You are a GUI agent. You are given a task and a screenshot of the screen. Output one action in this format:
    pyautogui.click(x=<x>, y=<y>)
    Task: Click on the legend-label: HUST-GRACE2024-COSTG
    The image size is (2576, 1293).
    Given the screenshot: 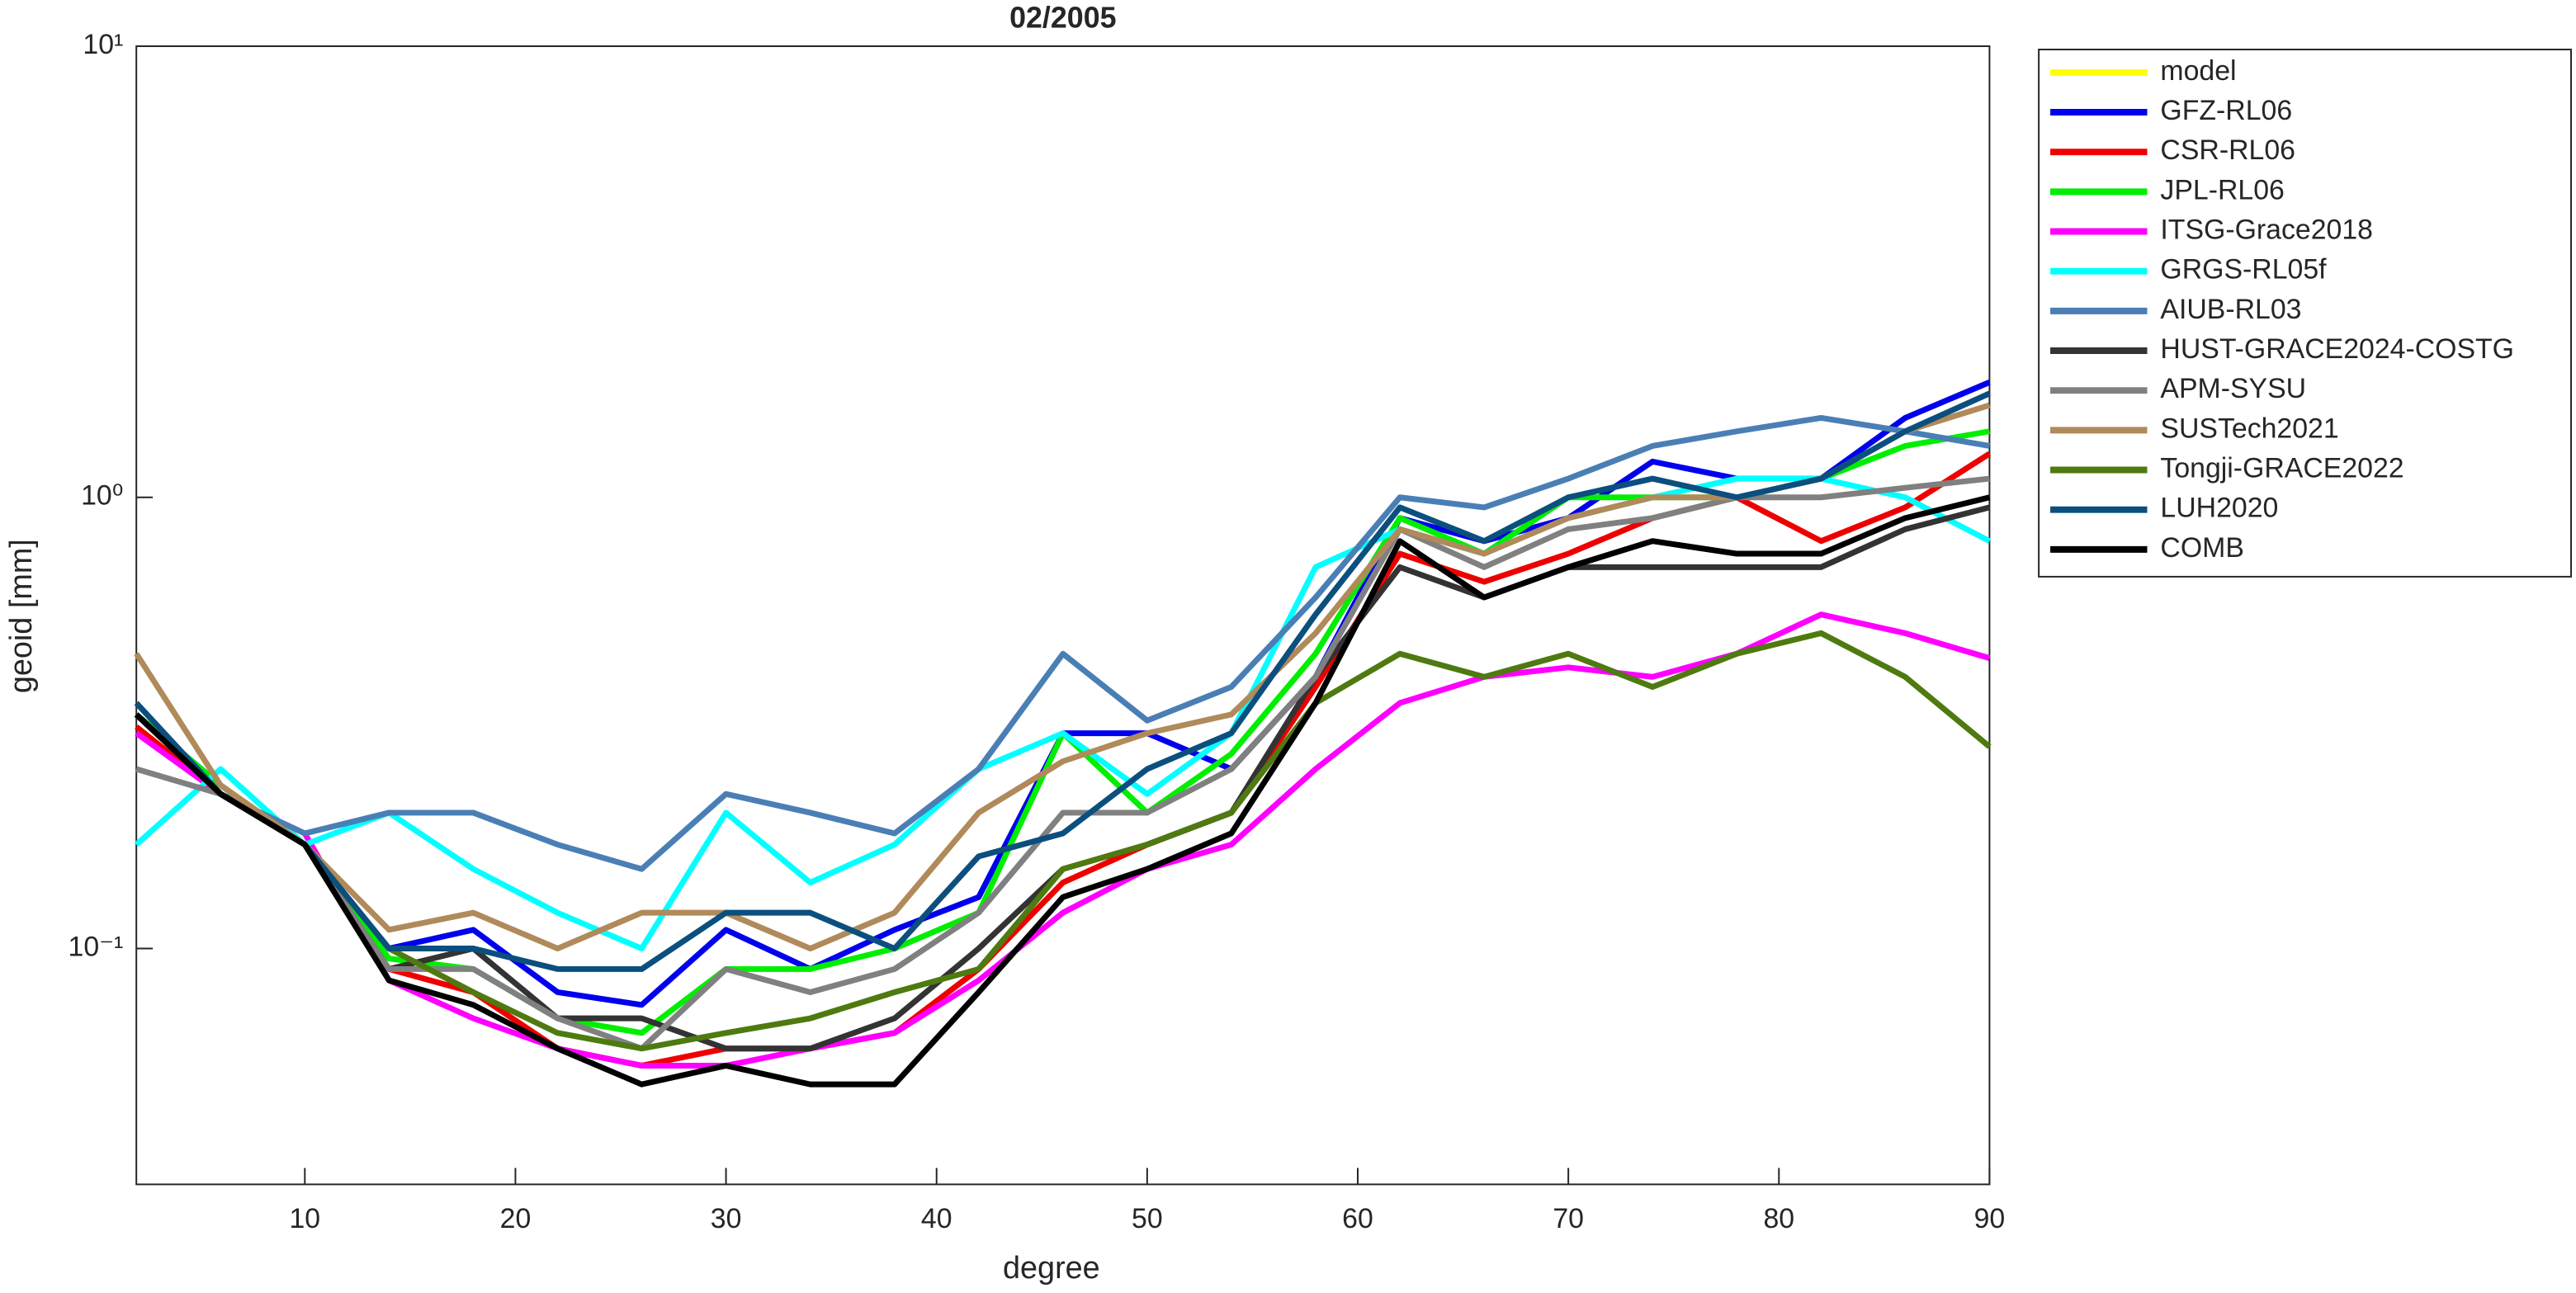 What is the action you would take?
    pyautogui.click(x=2337, y=349)
    